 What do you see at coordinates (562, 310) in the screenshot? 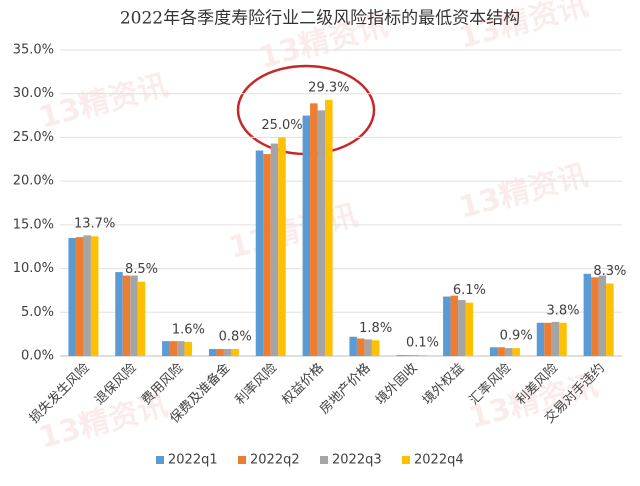
I see `data-label: 3.8%` at bounding box center [562, 310].